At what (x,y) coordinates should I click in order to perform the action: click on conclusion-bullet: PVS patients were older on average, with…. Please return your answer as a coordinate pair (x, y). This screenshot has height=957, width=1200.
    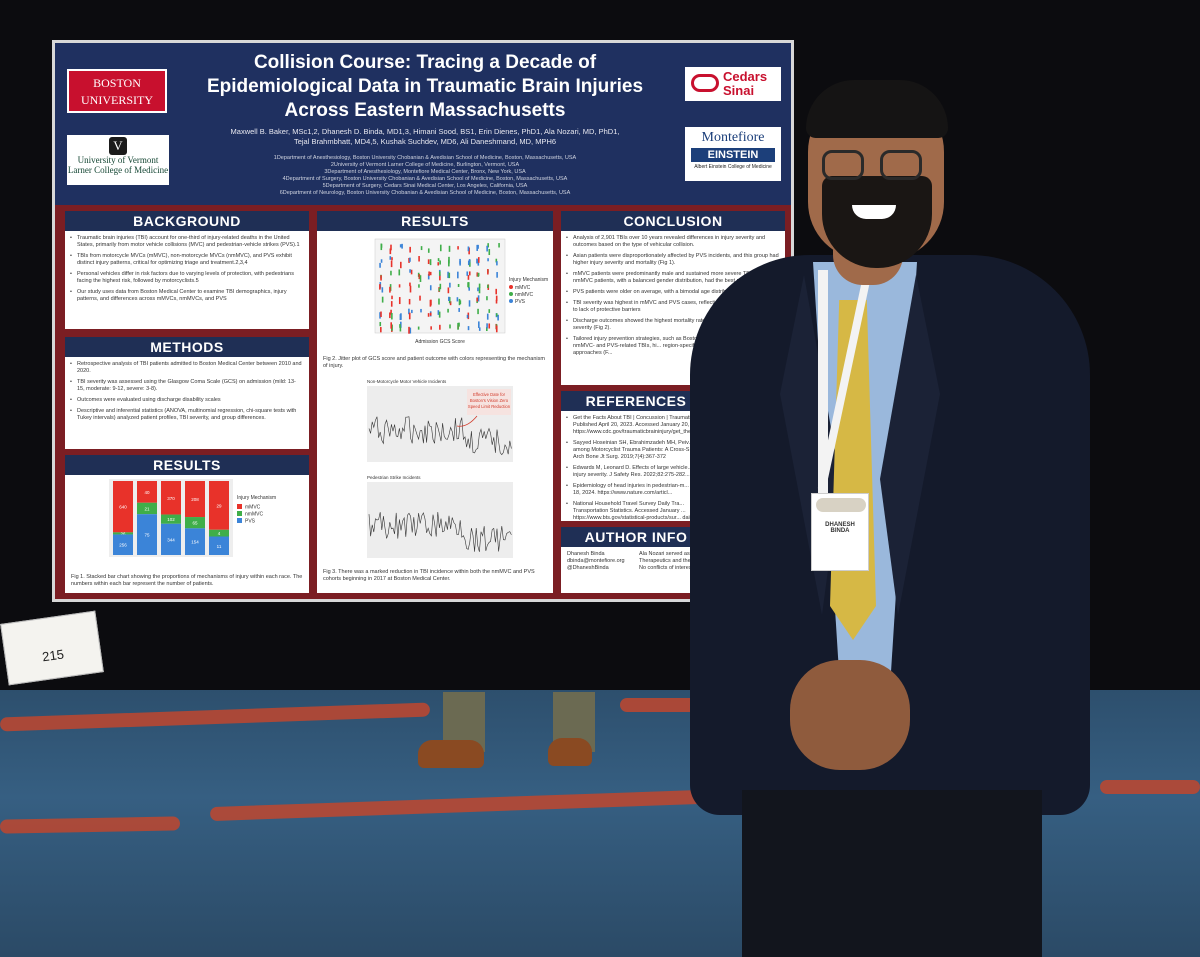
    Looking at the image, I should click on (672, 292).